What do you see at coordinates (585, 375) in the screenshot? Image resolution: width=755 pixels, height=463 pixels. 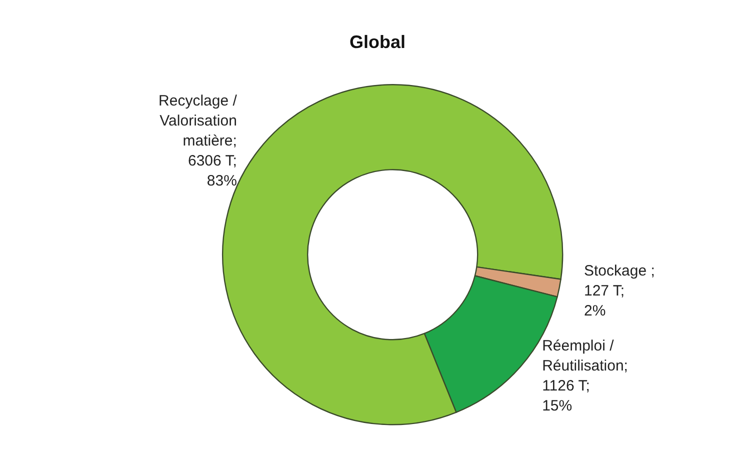 I see `slice-label: Réemploi / Réutilisation; 1126 T; 15%` at bounding box center [585, 375].